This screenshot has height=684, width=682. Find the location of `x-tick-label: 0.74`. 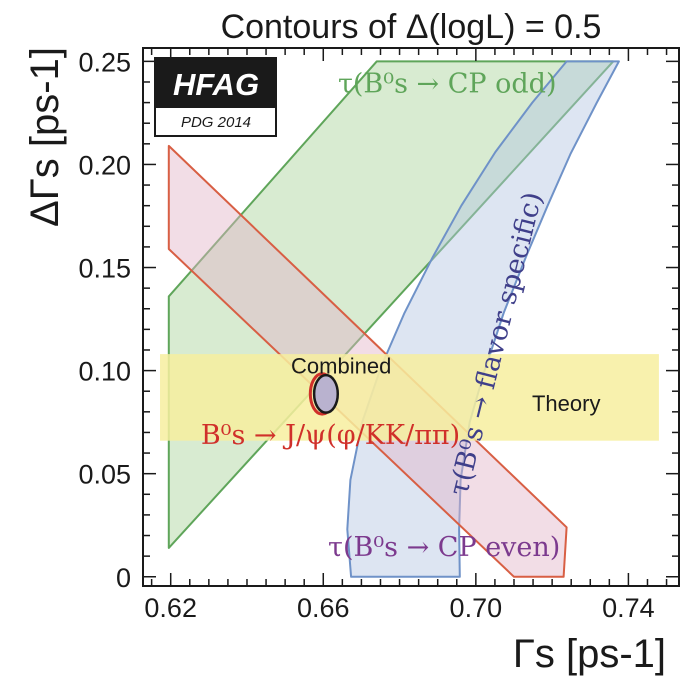

x-tick-label: 0.74 is located at coordinates (628, 608).